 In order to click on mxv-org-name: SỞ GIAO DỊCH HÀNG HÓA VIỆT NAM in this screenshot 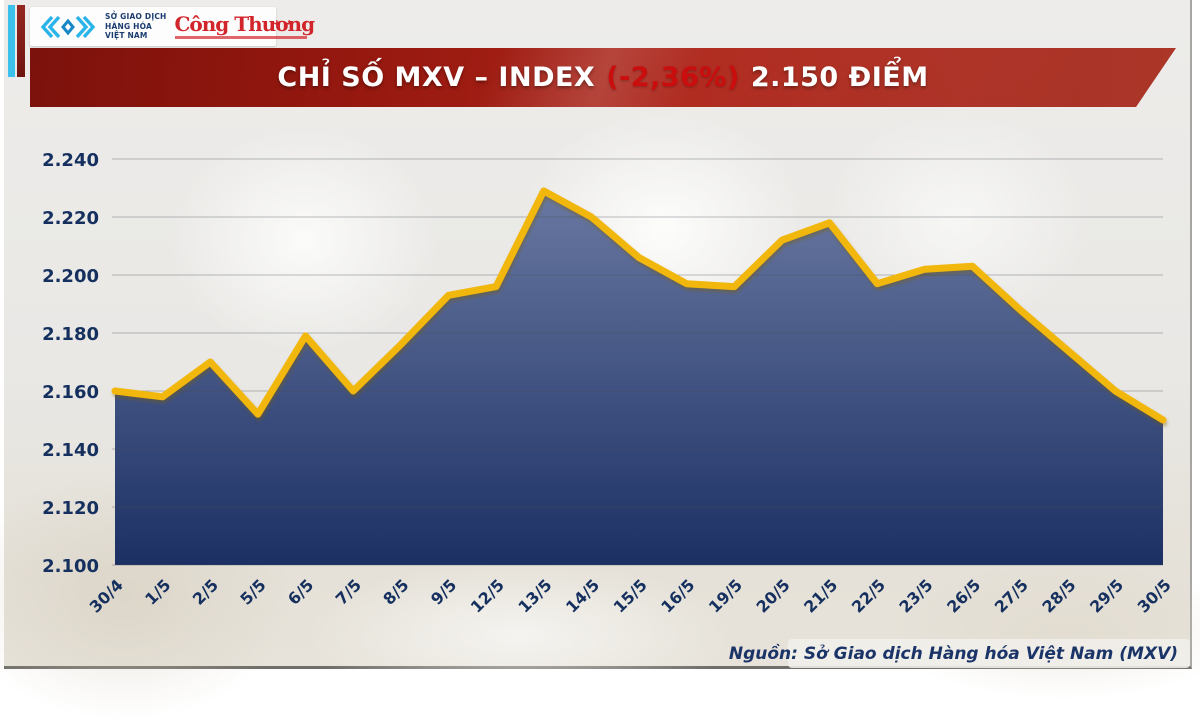, I will do `click(136, 26)`.